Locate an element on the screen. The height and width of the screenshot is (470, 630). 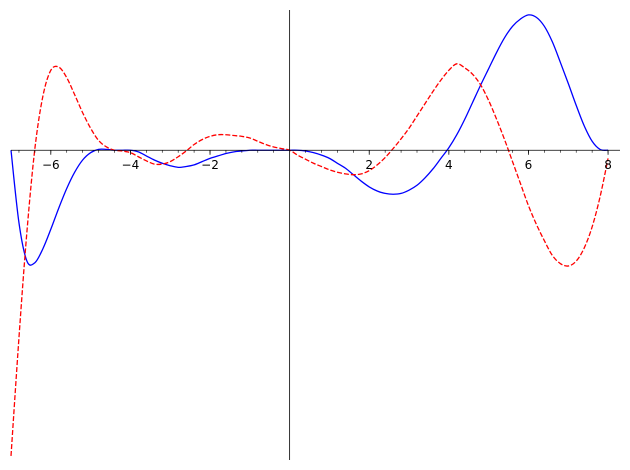
x-tick-label: −6 is located at coordinates (51, 165).